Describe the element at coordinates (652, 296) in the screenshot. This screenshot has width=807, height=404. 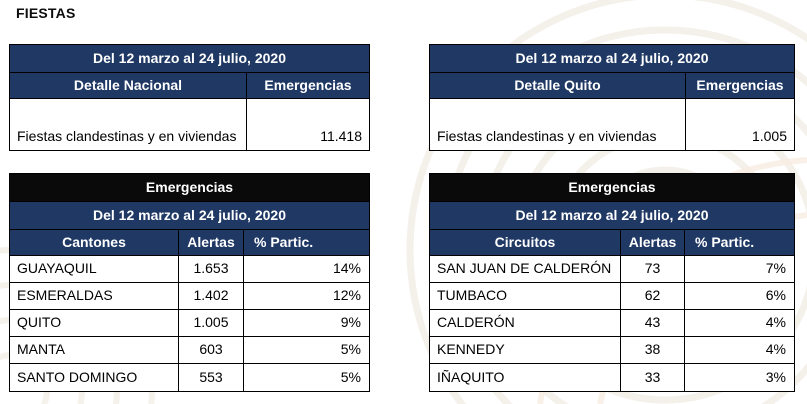
I see `alertas-value: 62` at that location.